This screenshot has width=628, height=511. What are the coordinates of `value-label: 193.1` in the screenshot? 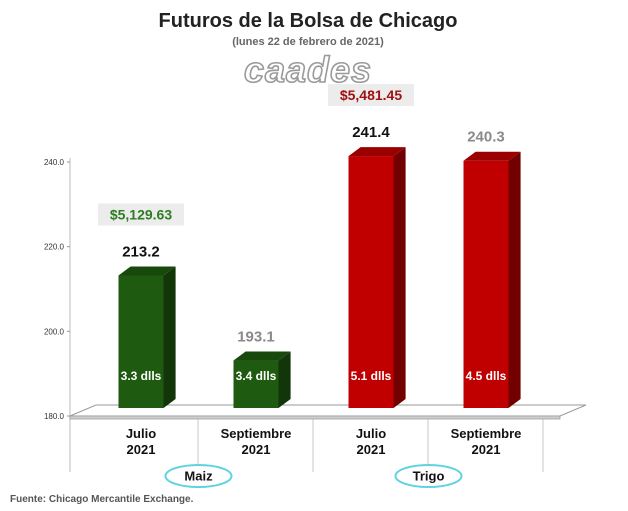 It's located at (256, 337).